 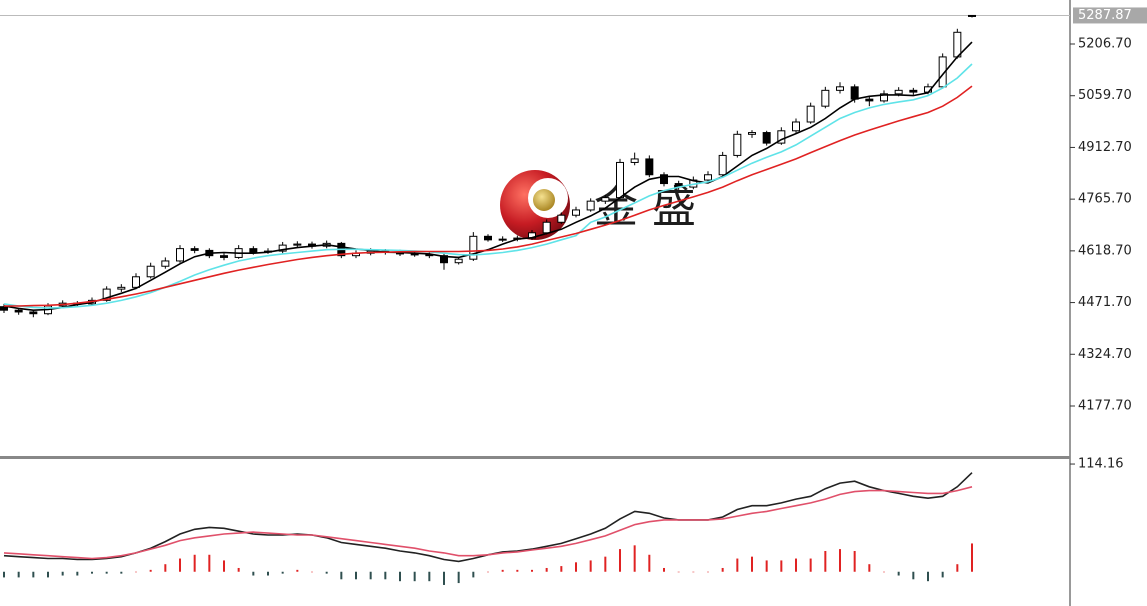 What do you see at coordinates (1105, 405) in the screenshot?
I see `y-tick-label: 4177.70` at bounding box center [1105, 405].